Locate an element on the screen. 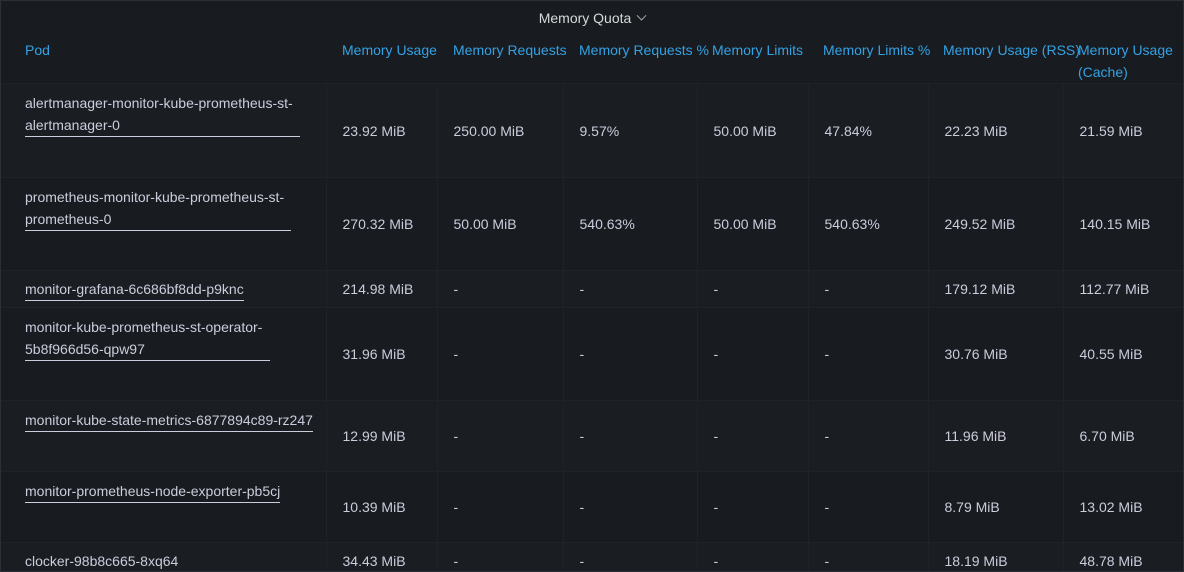 Image resolution: width=1184 pixels, height=572 pixels. memory-limits-pct-cell: 540.63% is located at coordinates (868, 224).